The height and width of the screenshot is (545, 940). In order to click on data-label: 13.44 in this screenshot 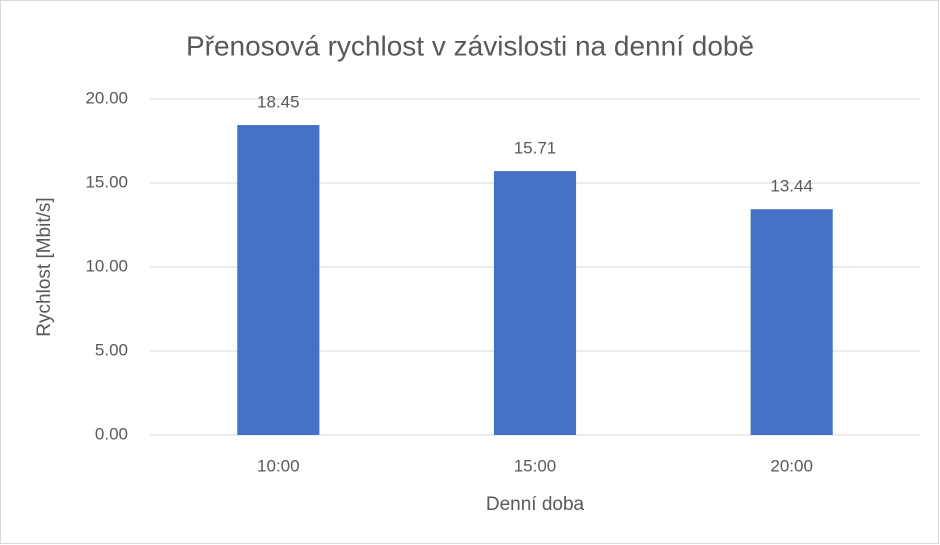, I will do `click(791, 186)`.